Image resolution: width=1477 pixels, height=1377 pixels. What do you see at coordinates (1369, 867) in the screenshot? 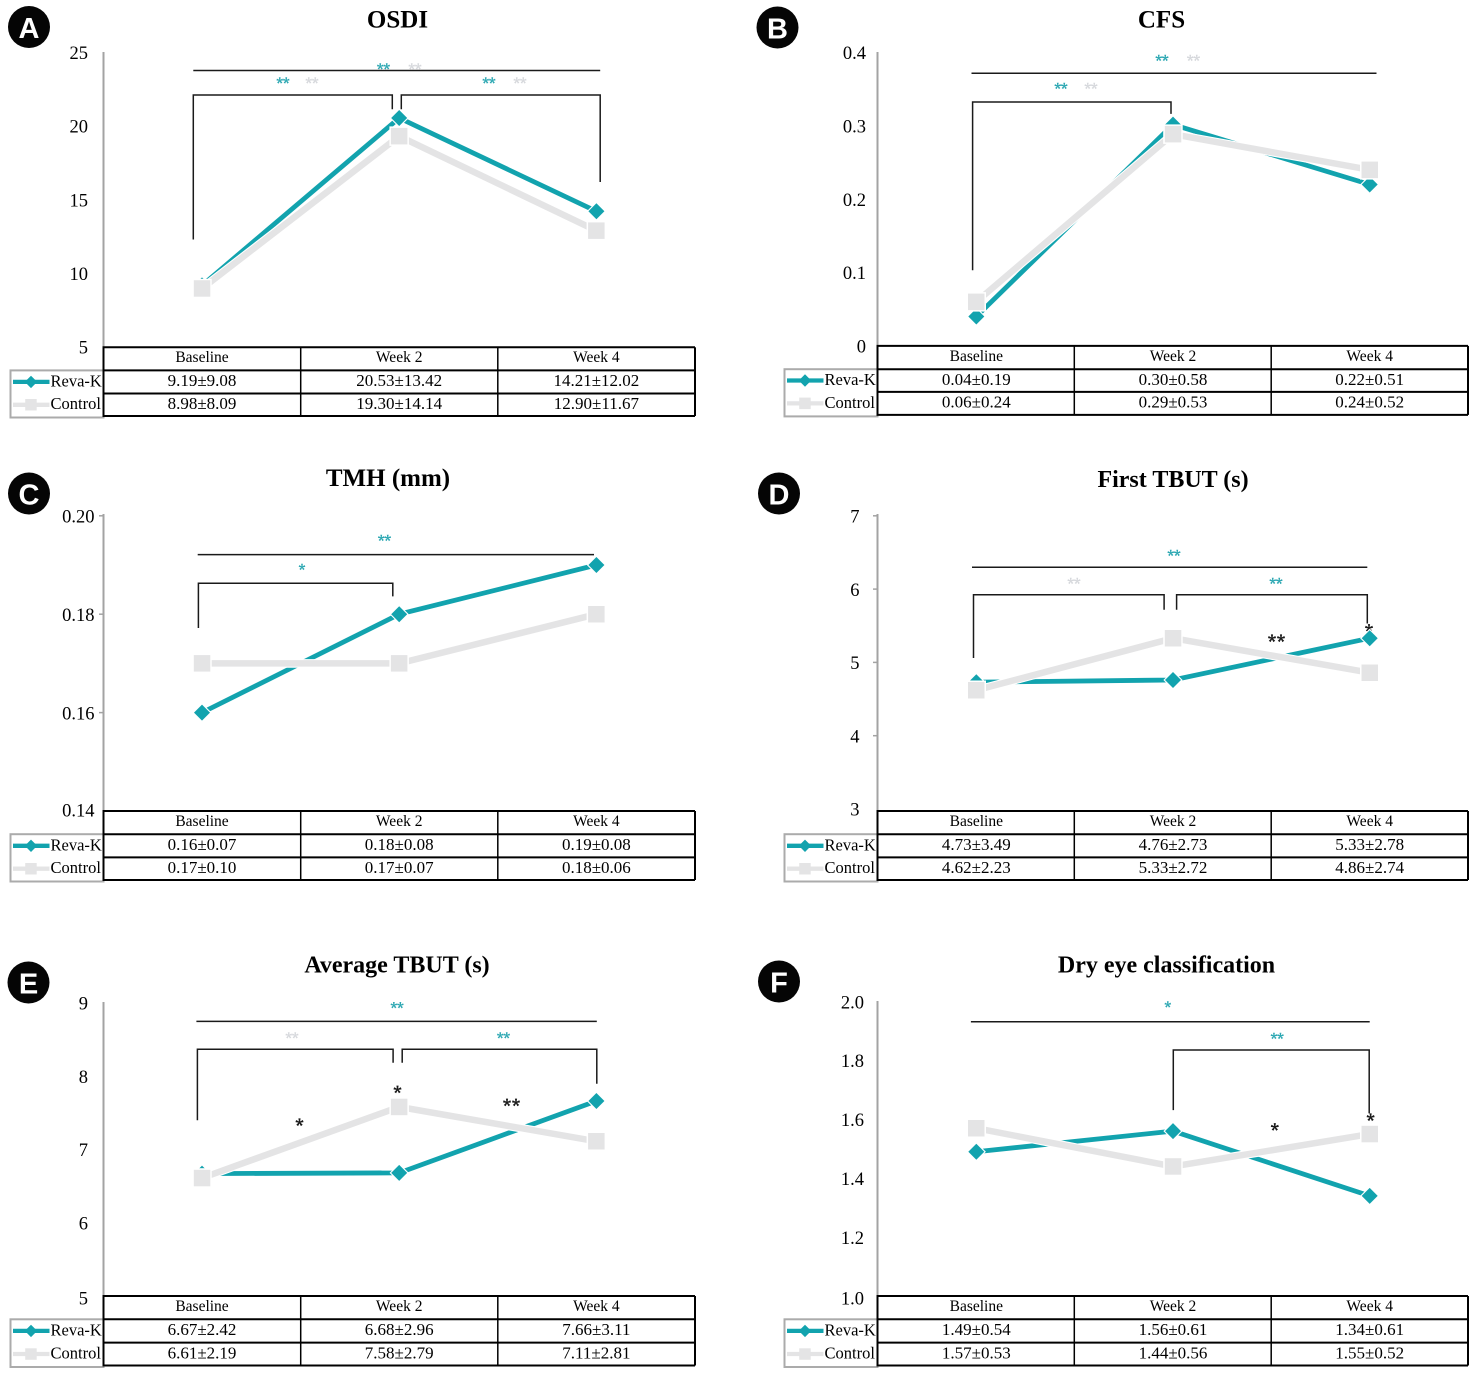
I see `svg-text: 4.86±2.74` at bounding box center [1369, 867].